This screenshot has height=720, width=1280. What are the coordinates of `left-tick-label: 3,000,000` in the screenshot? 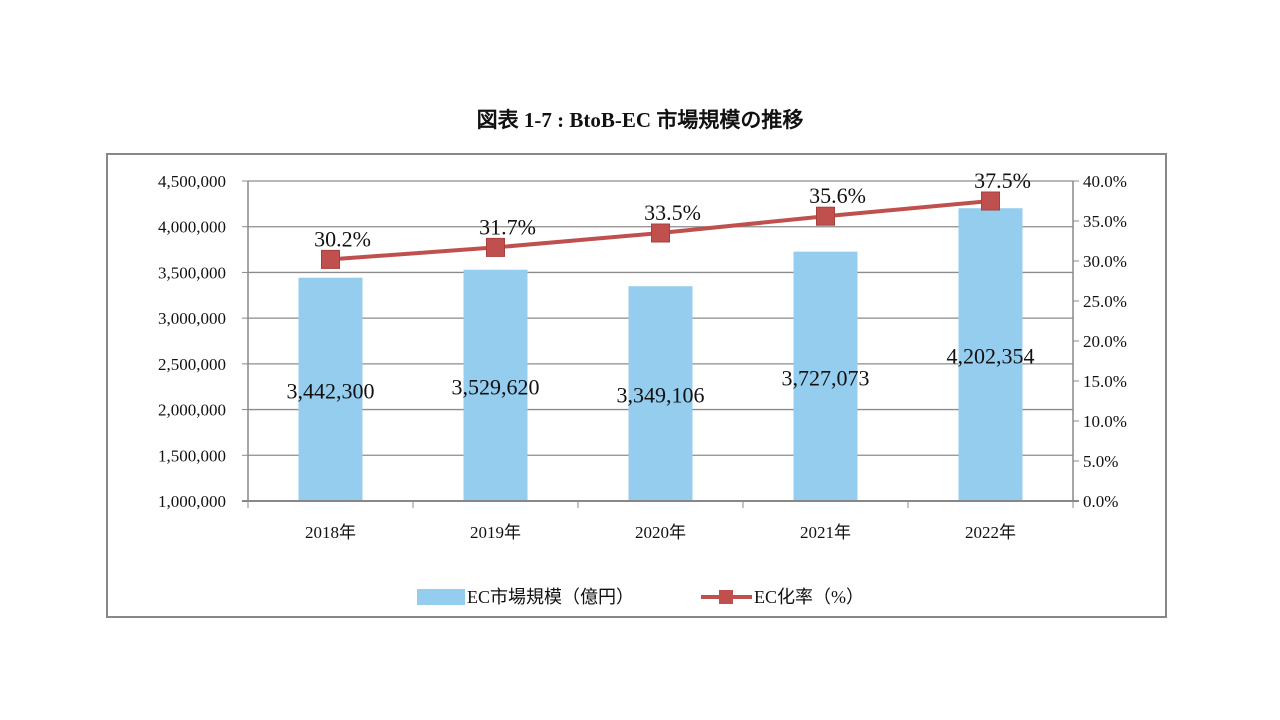 It's located at (192, 318).